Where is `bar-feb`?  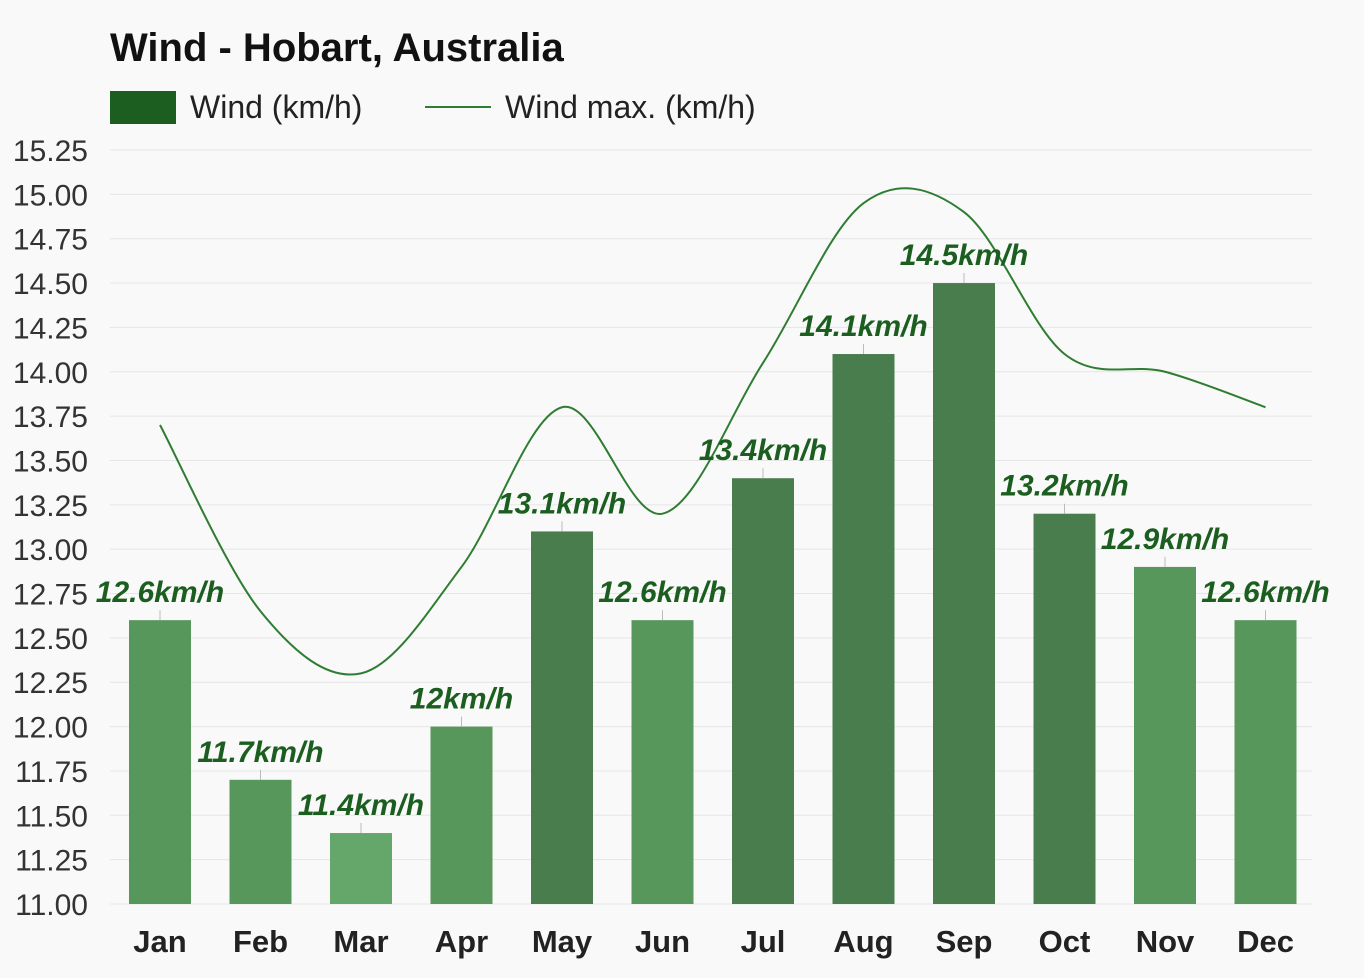 bar-feb is located at coordinates (260, 841).